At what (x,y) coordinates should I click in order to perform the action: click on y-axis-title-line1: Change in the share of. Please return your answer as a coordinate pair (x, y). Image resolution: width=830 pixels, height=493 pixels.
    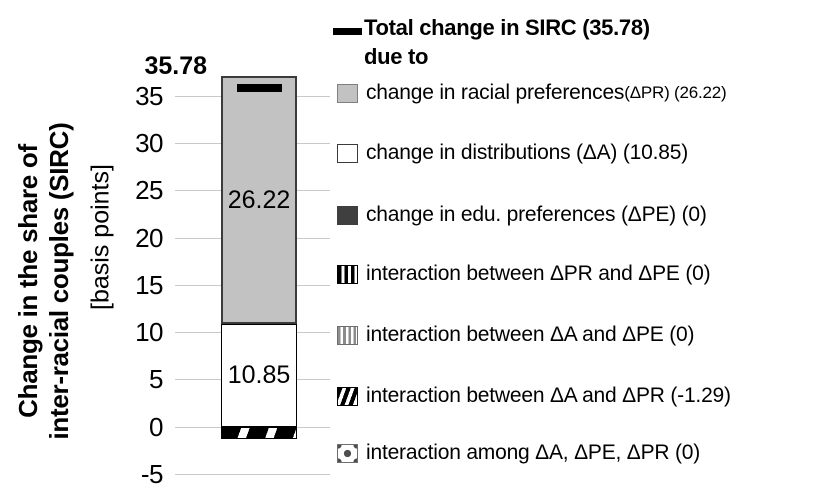
    Looking at the image, I should click on (28, 281).